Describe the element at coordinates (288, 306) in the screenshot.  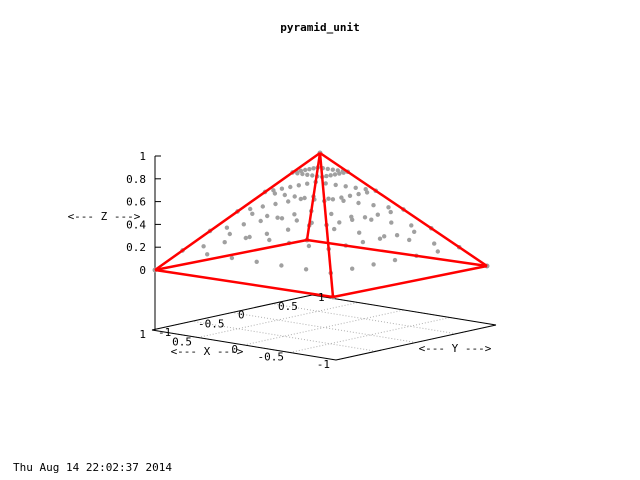
I see `y-tick-label: 0.5` at that location.